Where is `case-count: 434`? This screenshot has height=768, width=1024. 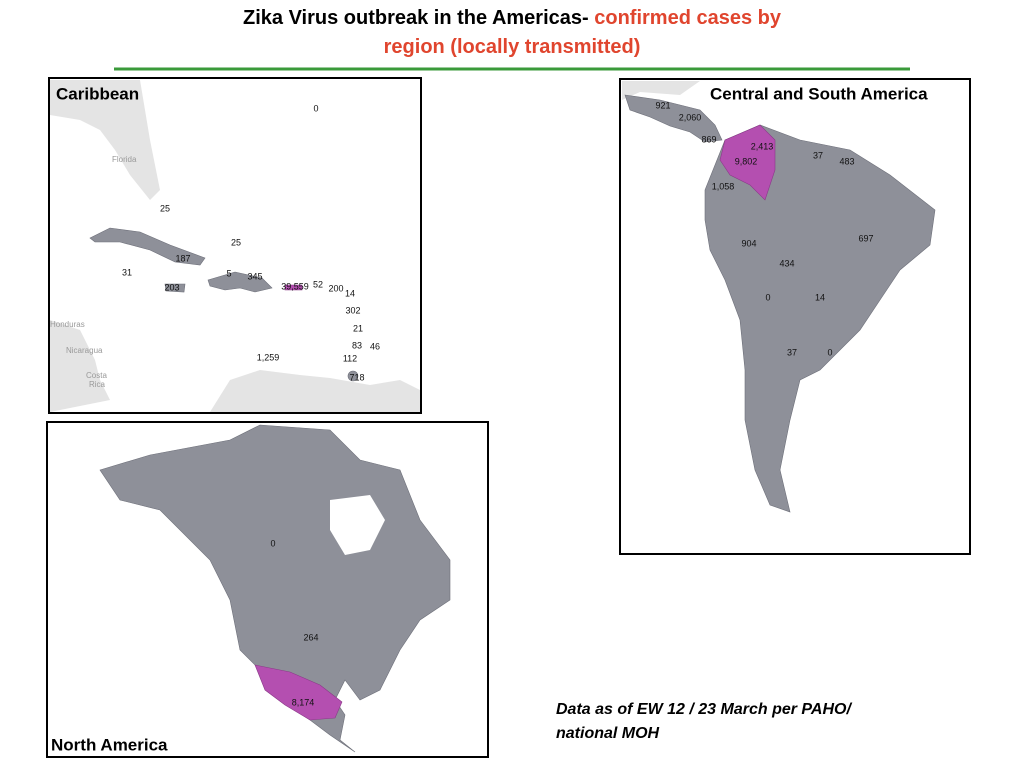 case-count: 434 is located at coordinates (786, 263).